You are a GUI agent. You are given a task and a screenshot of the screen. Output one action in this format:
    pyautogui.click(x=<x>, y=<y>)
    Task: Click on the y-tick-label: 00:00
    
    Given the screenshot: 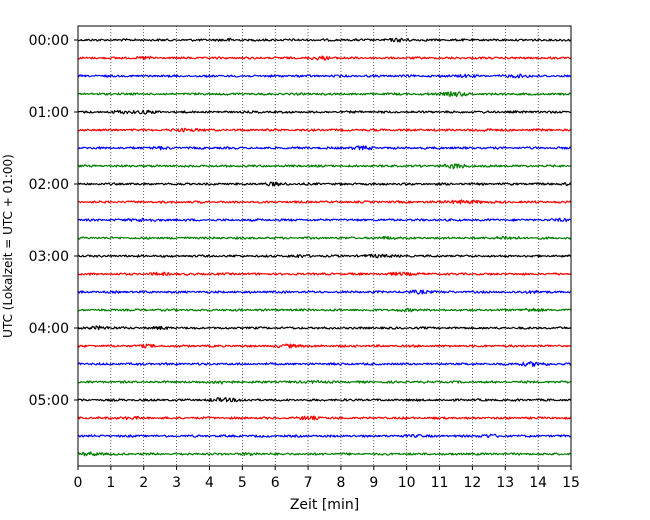 What is the action you would take?
    pyautogui.click(x=49, y=41)
    